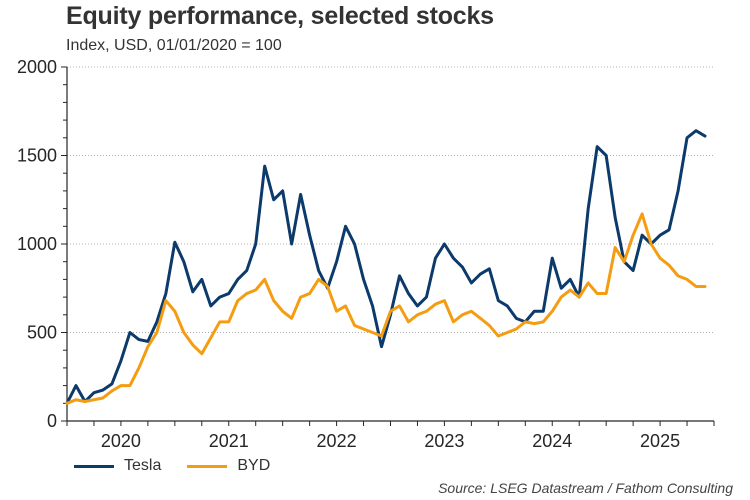  What do you see at coordinates (37, 244) in the screenshot?
I see `y-tick-label: 1000` at bounding box center [37, 244].